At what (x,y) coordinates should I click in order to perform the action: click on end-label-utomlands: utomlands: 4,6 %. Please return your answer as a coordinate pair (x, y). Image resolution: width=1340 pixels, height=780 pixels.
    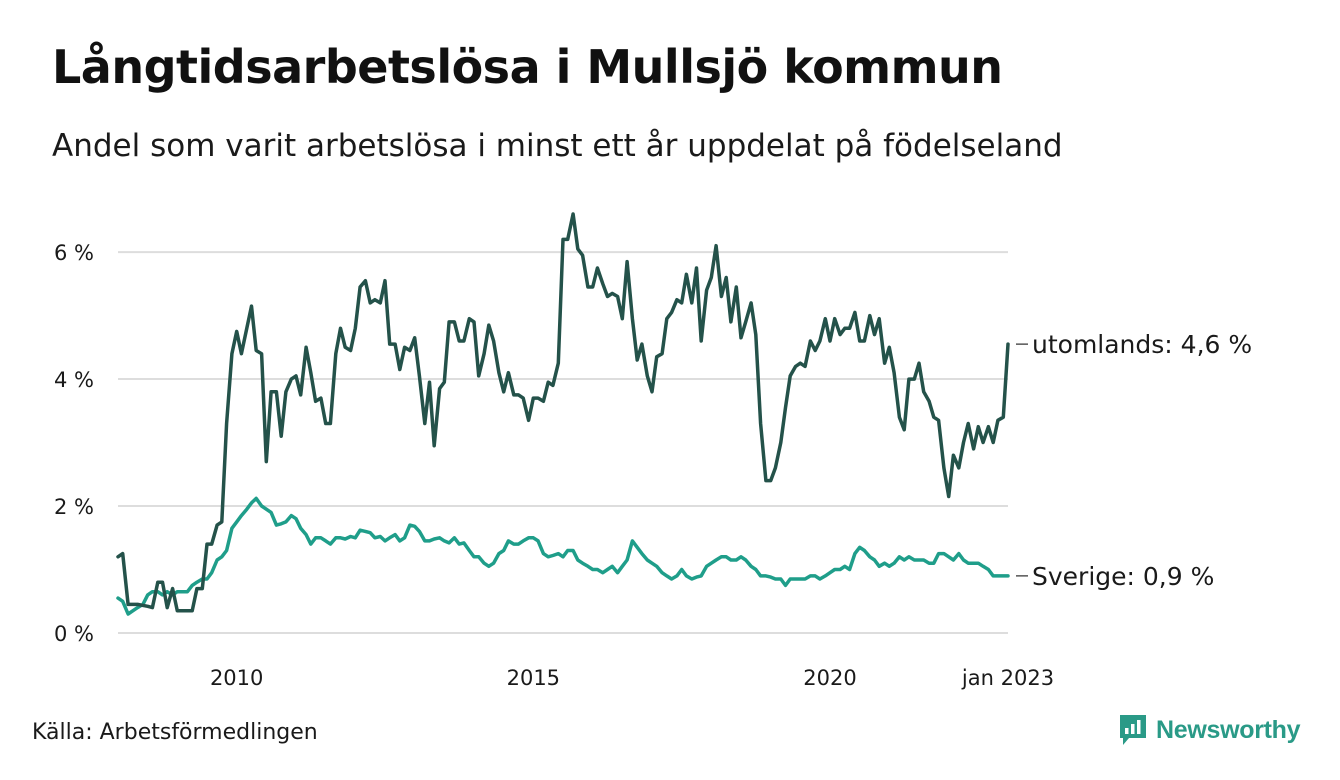
    Looking at the image, I should click on (1142, 344).